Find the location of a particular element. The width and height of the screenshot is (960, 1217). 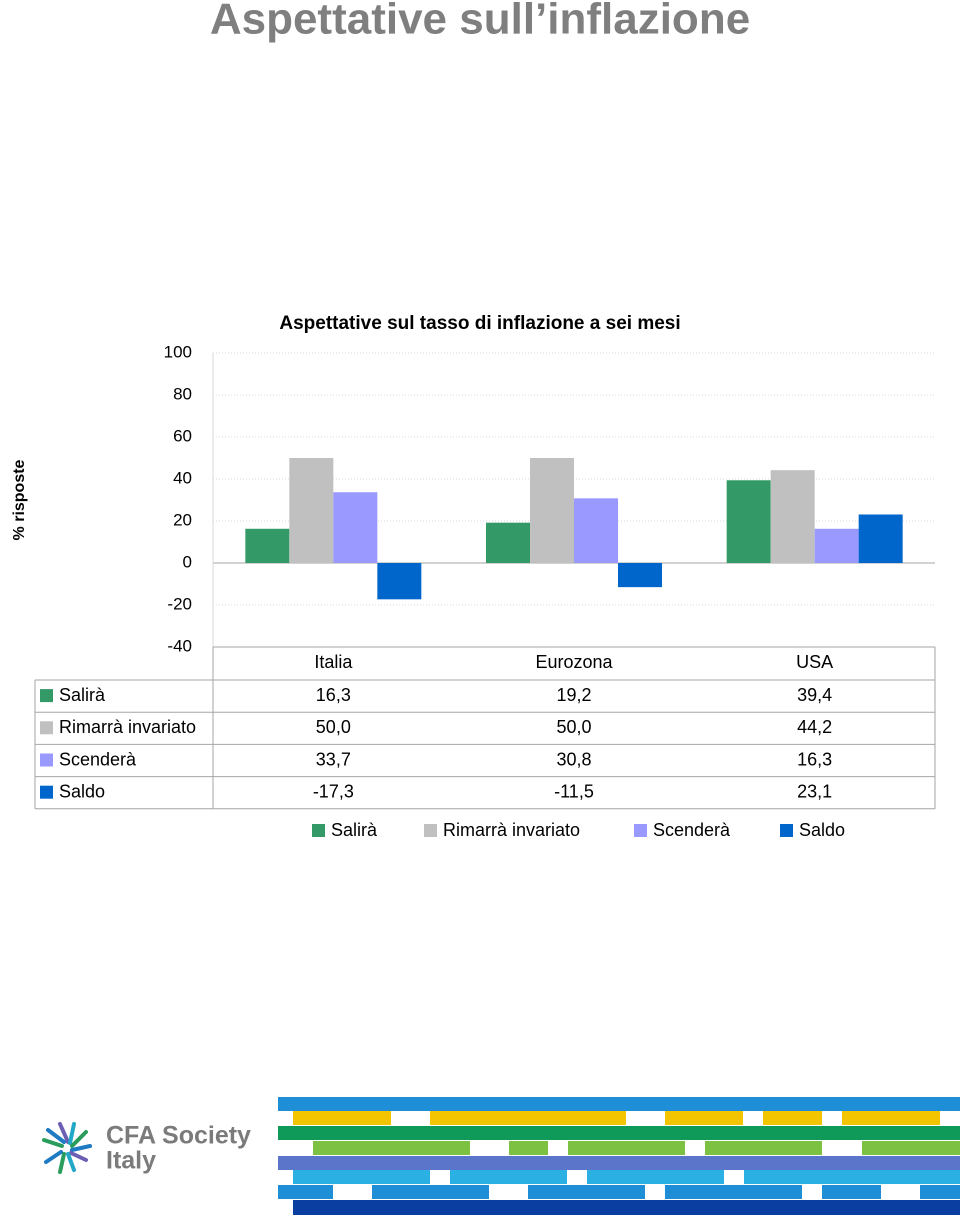

table-cell: 23,1 is located at coordinates (814, 791).